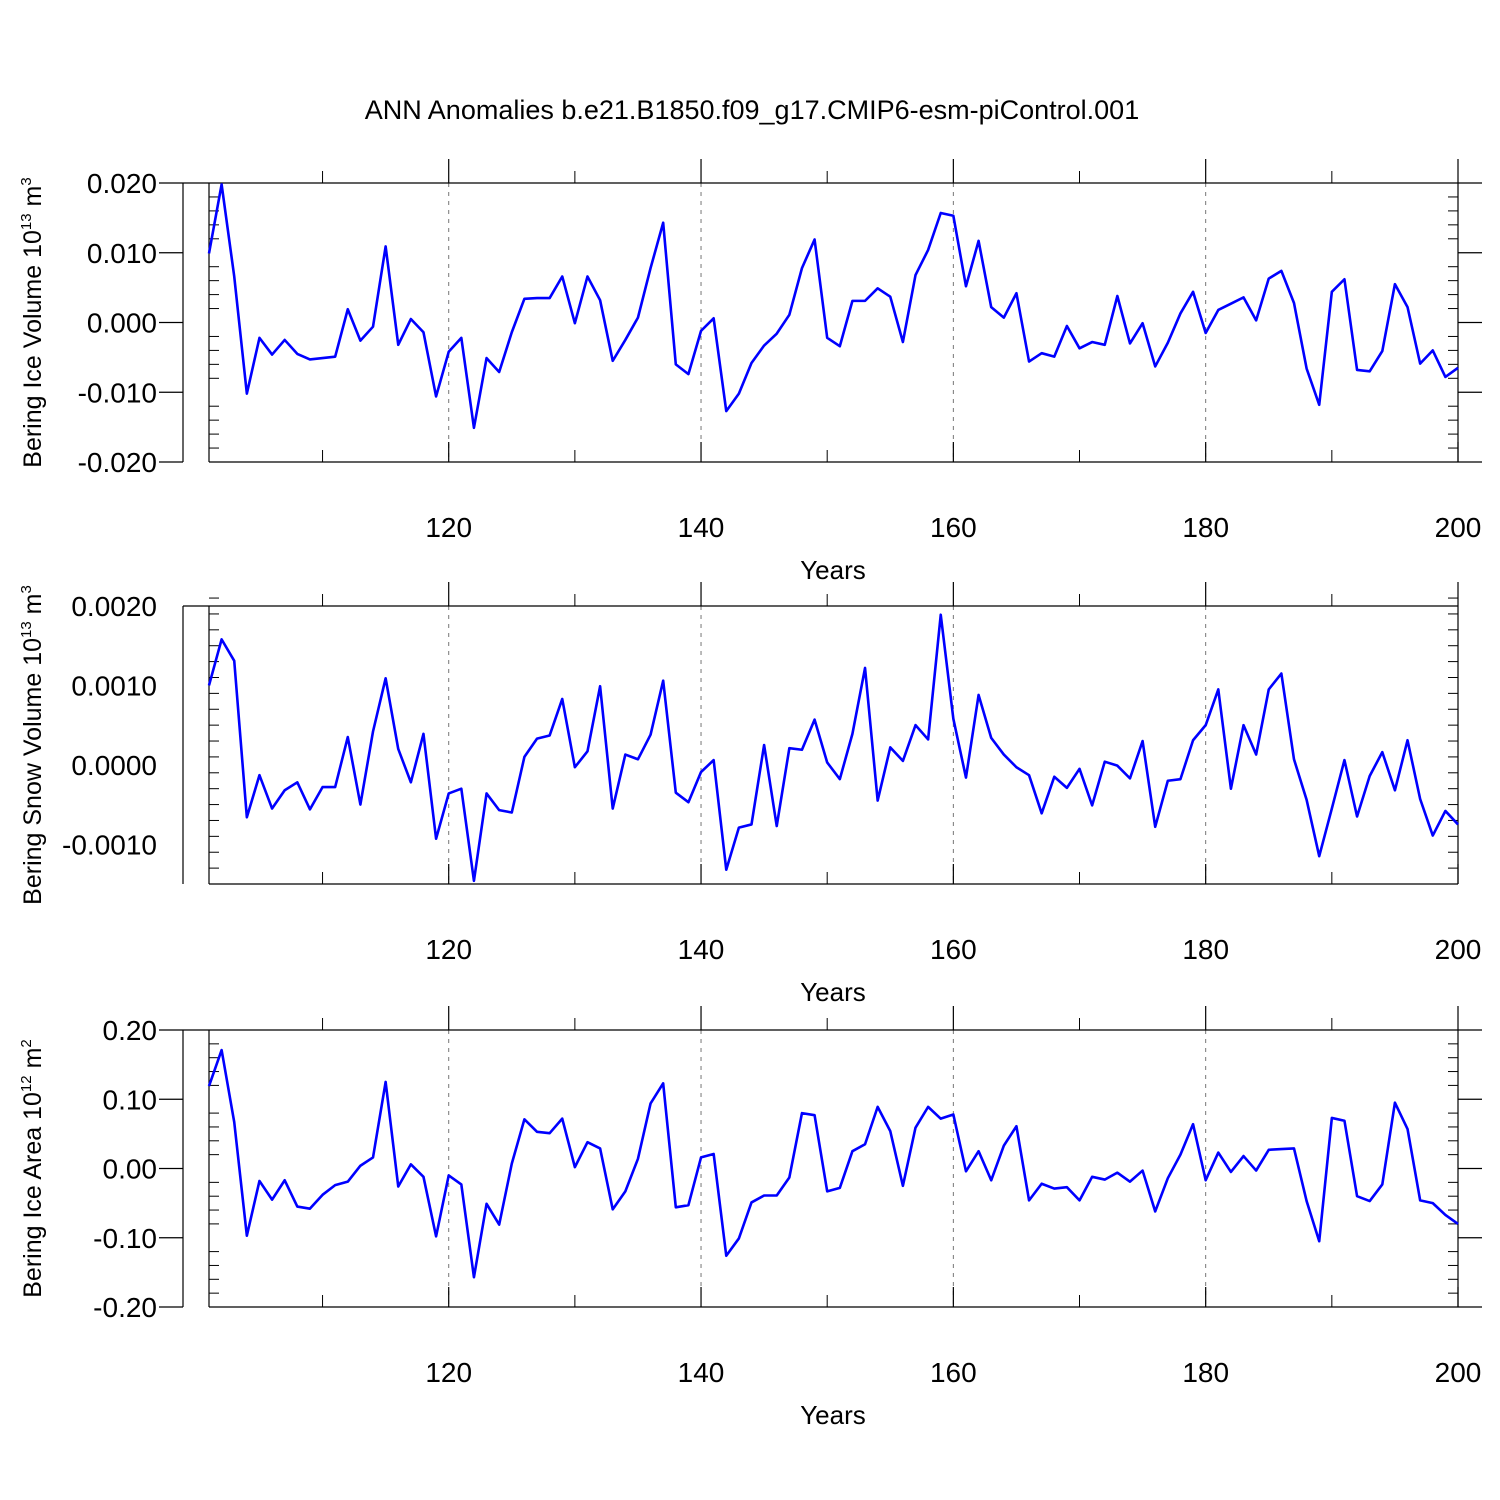  Describe the element at coordinates (32, 322) in the screenshot. I see `y-axis-label: Bering Ice Volume 1013 m3` at that location.